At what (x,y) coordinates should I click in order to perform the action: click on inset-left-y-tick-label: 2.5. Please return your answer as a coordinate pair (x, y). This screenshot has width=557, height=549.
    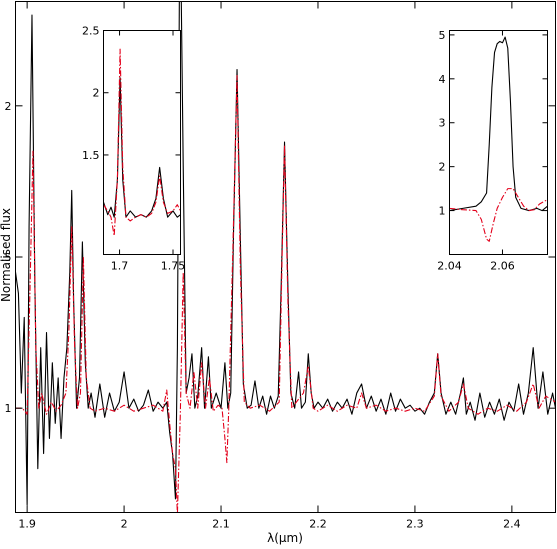
    Looking at the image, I should click on (91, 31).